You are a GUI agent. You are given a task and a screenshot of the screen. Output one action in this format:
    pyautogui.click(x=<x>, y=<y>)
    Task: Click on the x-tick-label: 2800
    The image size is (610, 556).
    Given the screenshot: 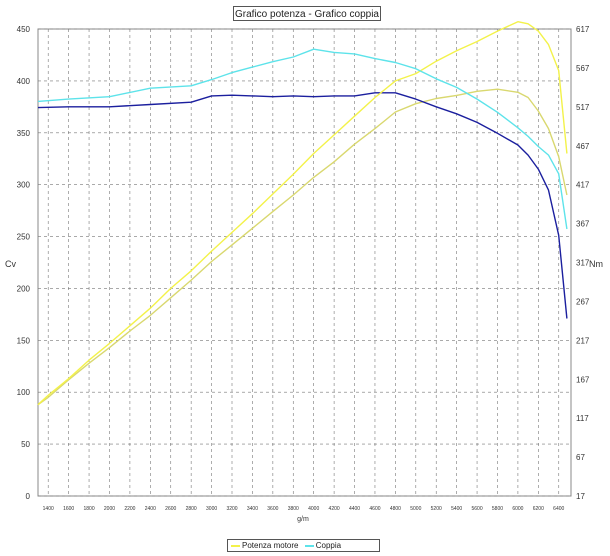 What is the action you would take?
    pyautogui.click(x=191, y=509)
    